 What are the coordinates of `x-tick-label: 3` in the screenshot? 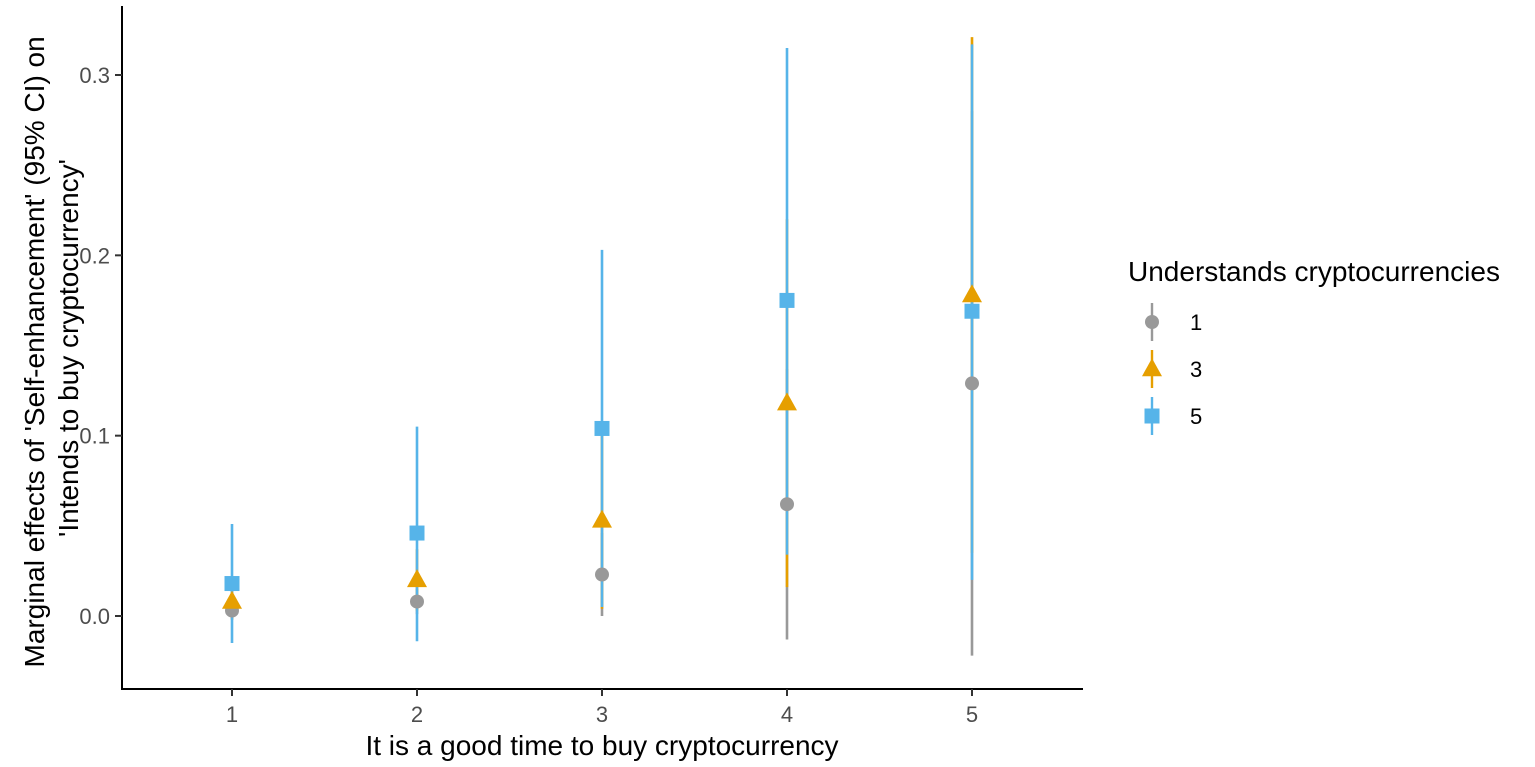 It's located at (602, 714).